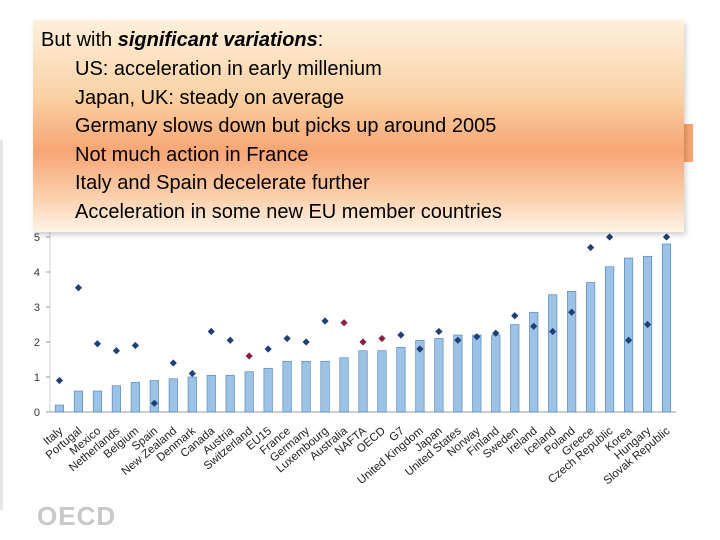  What do you see at coordinates (37, 308) in the screenshot?
I see `y-tick-label: 3` at bounding box center [37, 308].